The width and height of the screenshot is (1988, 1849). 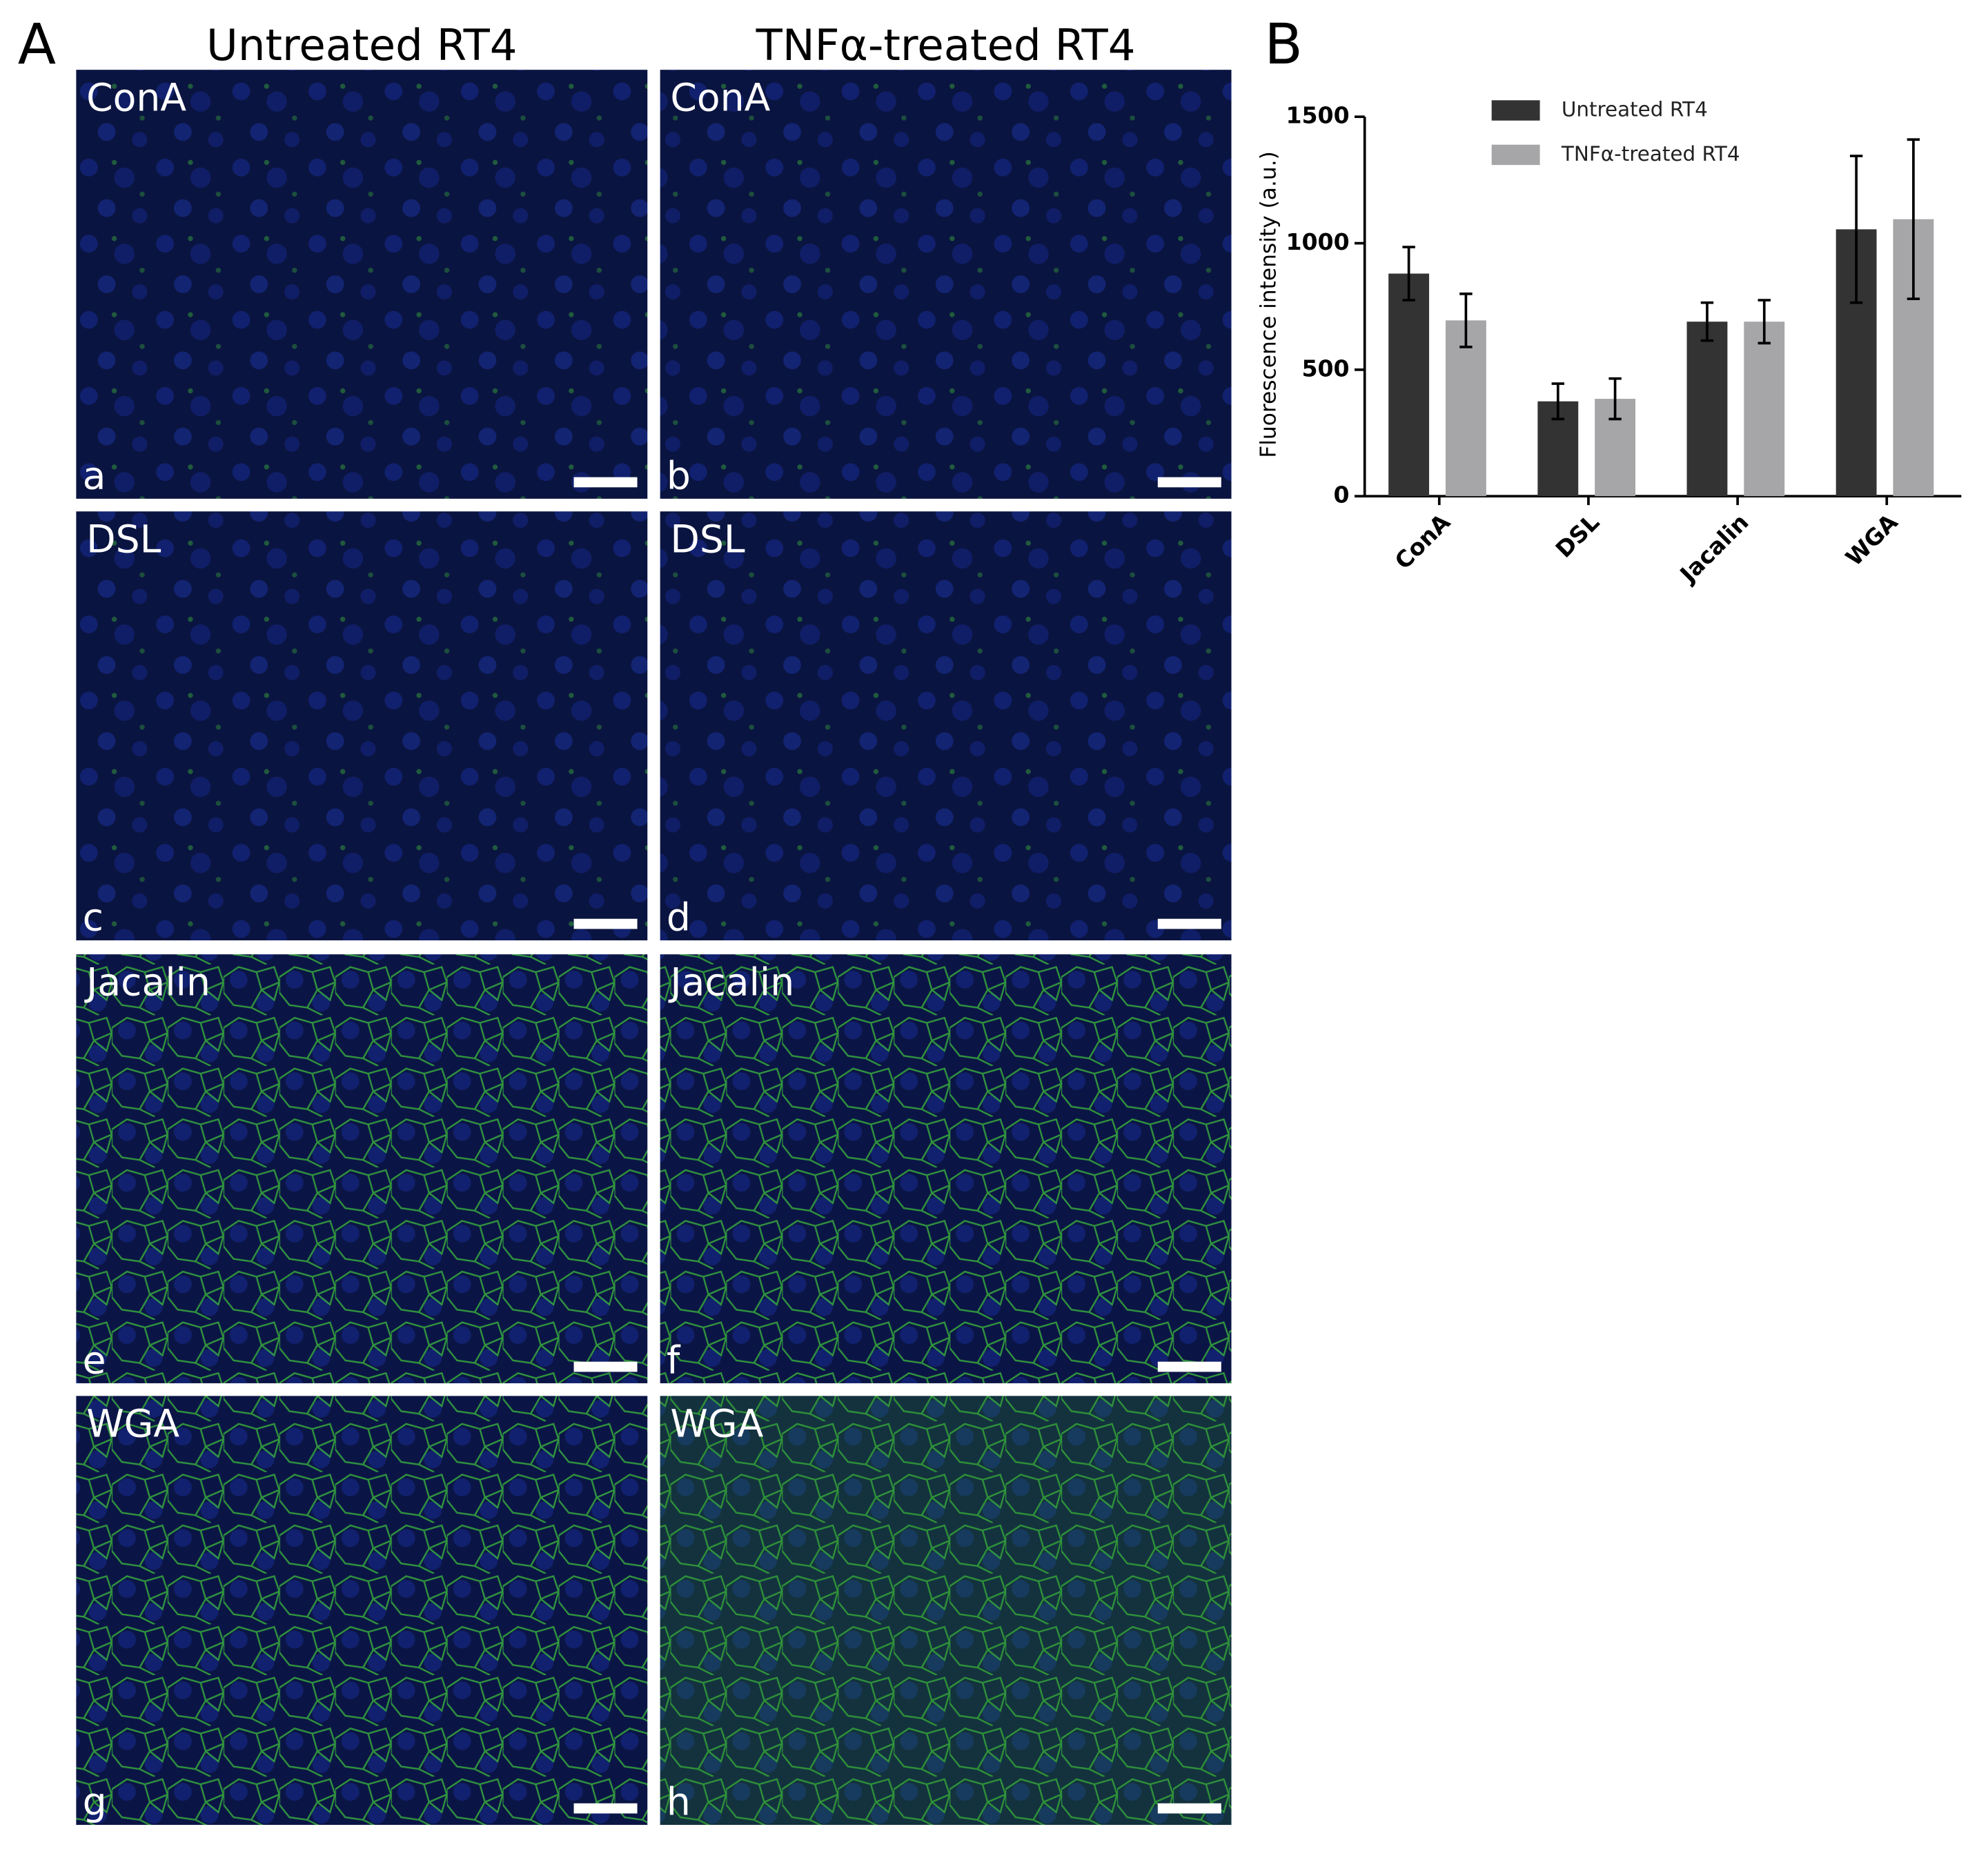 What do you see at coordinates (1423, 541) in the screenshot?
I see `x-tick-label: ConA` at bounding box center [1423, 541].